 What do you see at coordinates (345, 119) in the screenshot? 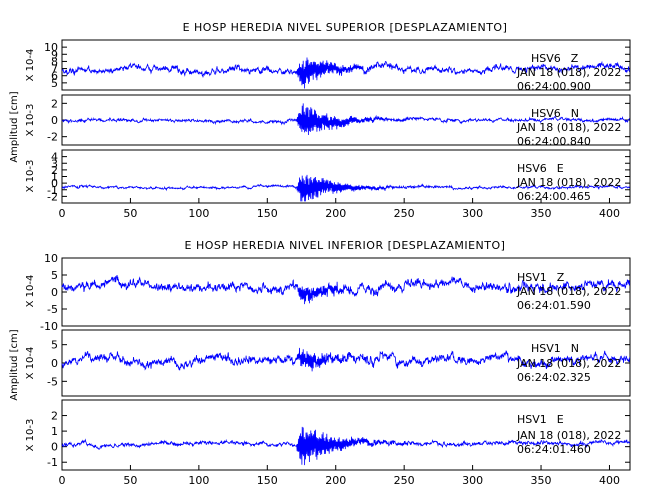
I see `trace-hsv6-n` at bounding box center [345, 119].